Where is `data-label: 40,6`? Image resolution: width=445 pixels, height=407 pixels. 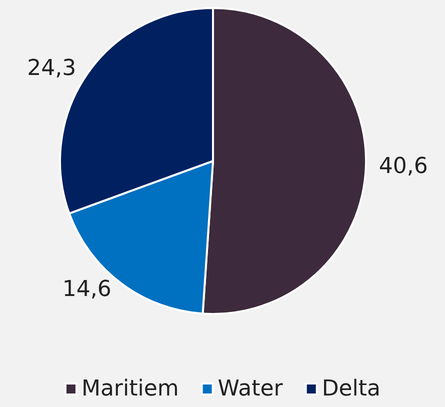 data-label: 40,6 is located at coordinates (403, 166).